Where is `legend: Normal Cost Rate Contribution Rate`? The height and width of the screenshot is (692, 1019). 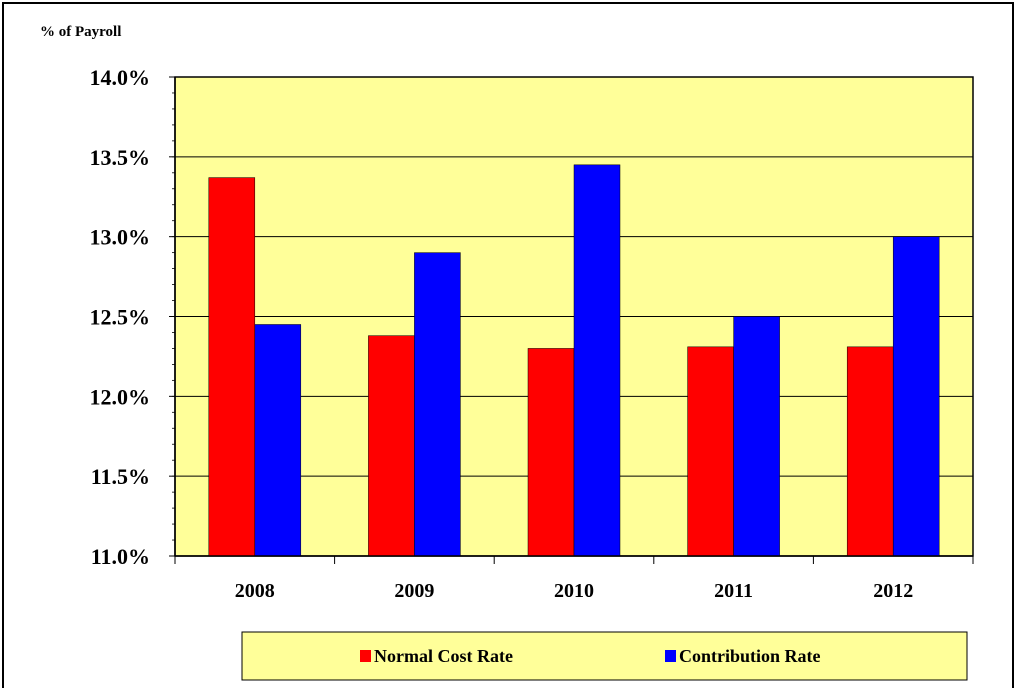
legend: Normal Cost Rate Contribution Rate is located at coordinates (604, 656).